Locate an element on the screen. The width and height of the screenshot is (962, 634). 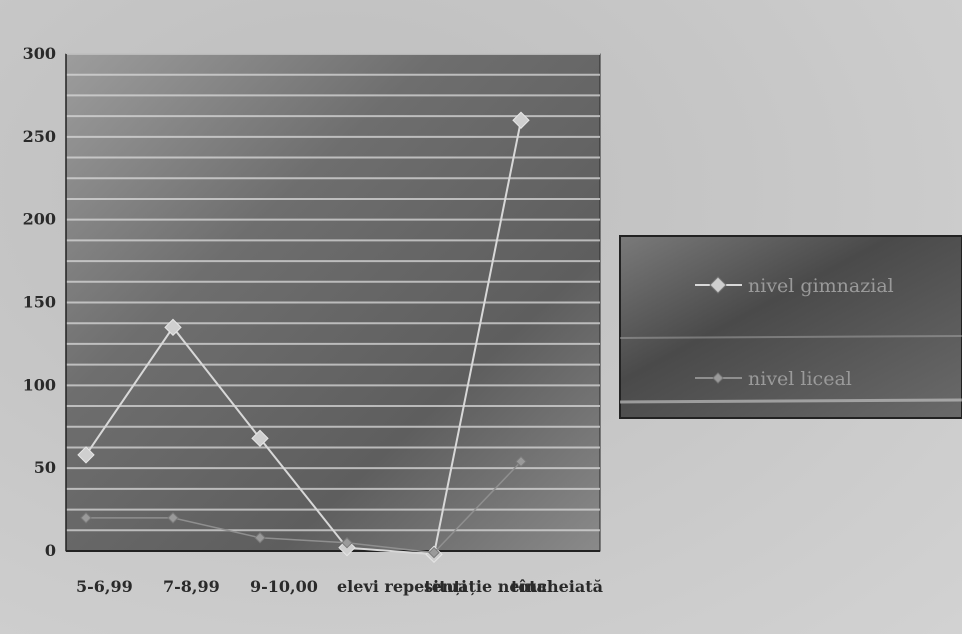
legend-label: nivel liceal is located at coordinates (800, 379).